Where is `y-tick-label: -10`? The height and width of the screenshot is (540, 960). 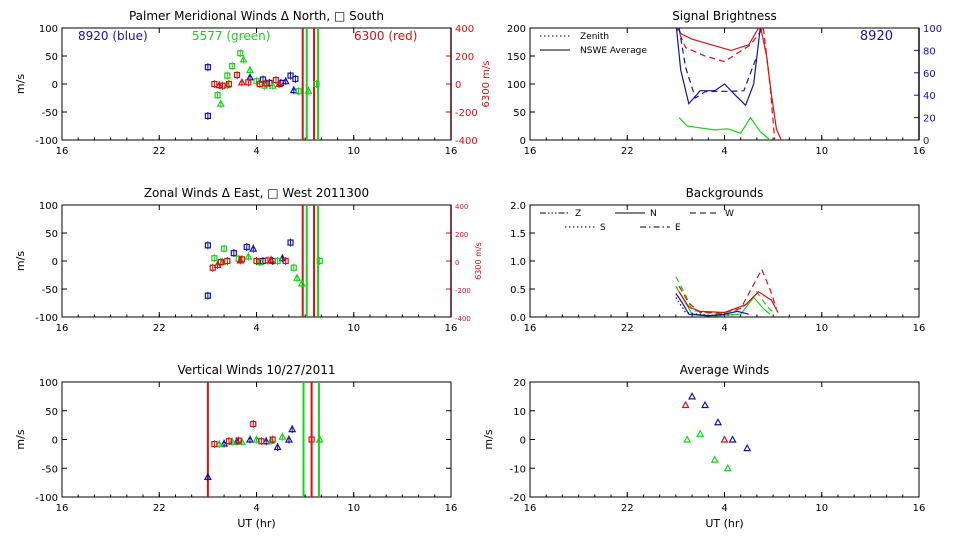
y-tick-label: -10 is located at coordinates (518, 469).